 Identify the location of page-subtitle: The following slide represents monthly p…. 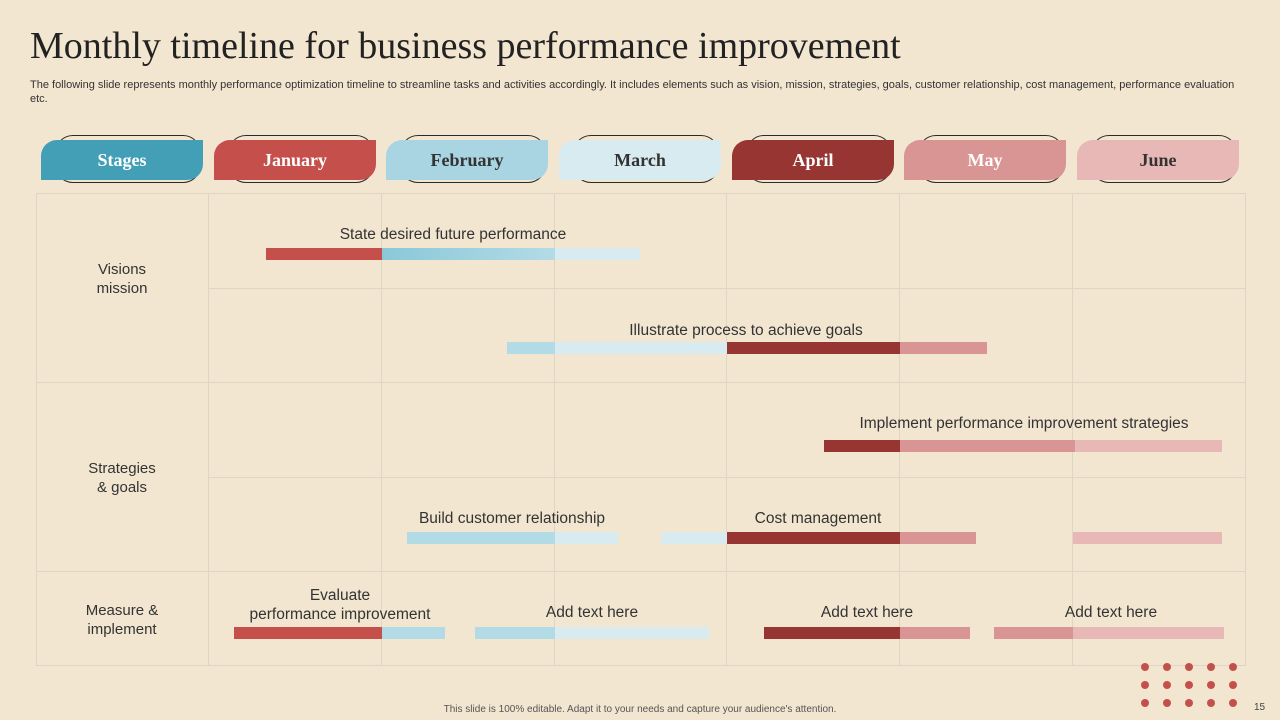
(632, 92).